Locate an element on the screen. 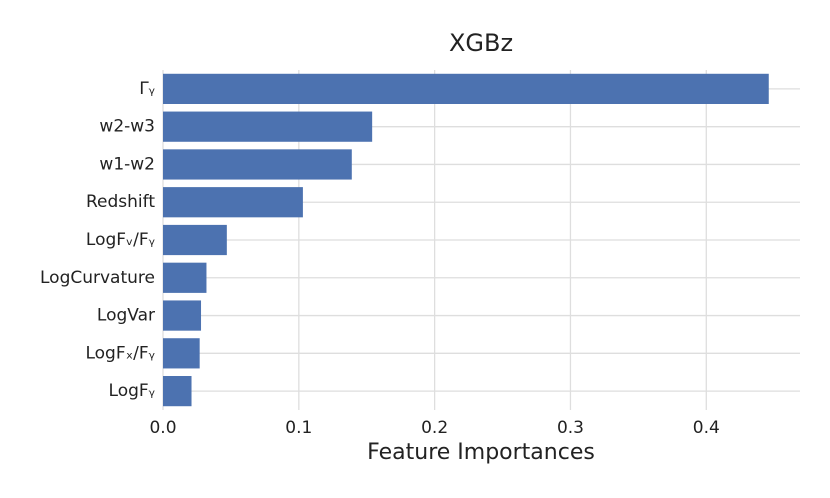  x-tick-label: 0.1 is located at coordinates (298, 428).